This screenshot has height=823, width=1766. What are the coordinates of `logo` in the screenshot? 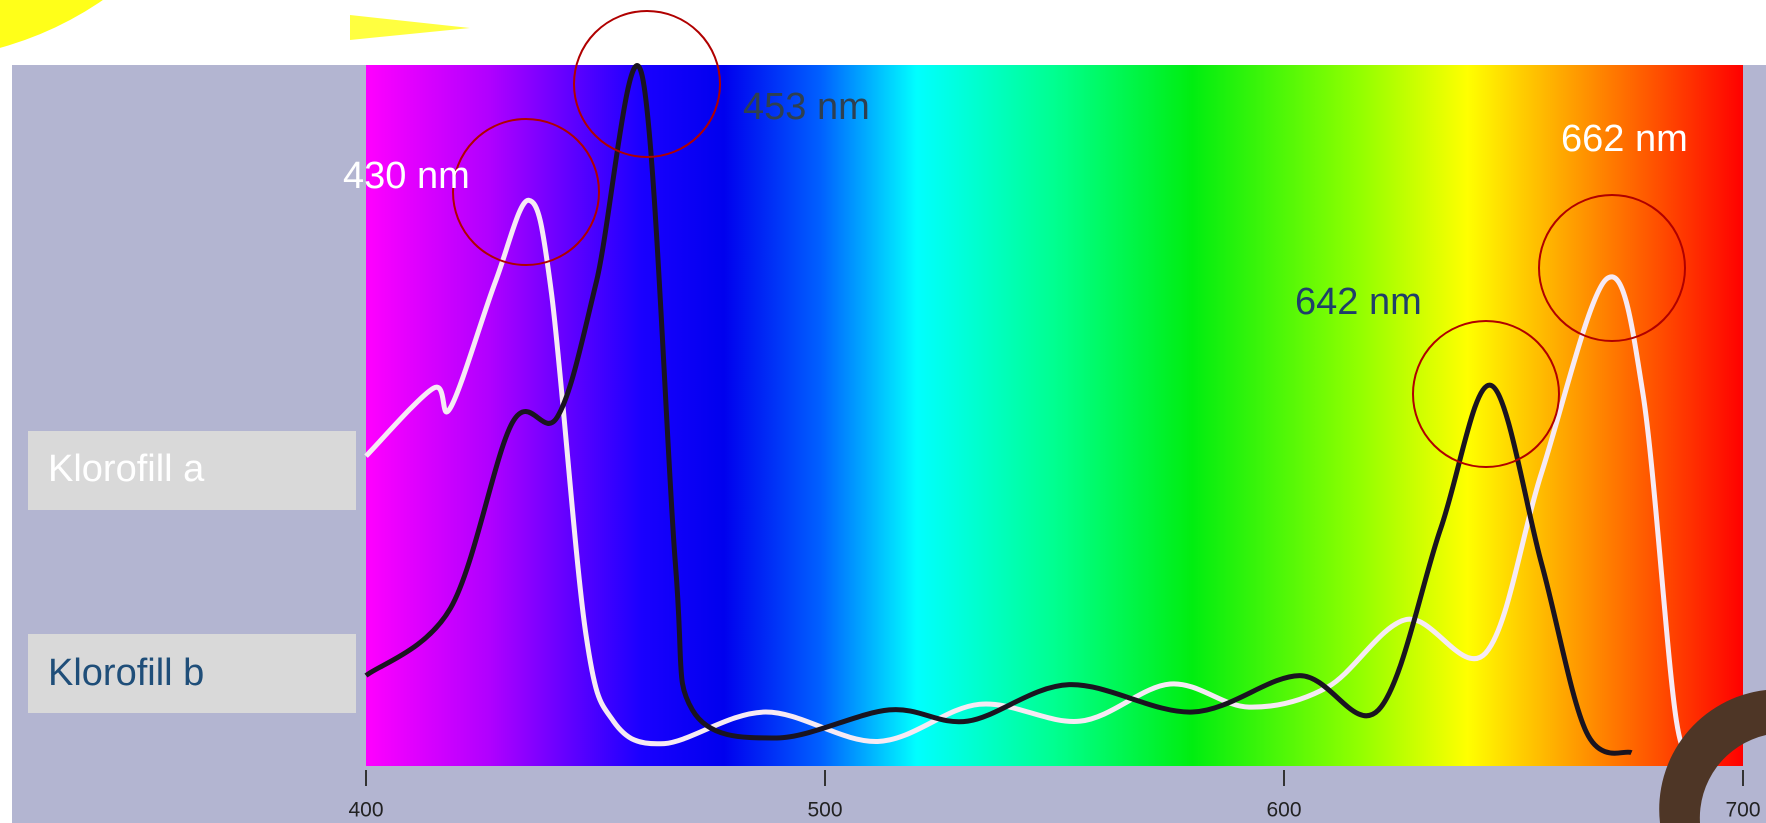 It's located at (1712, 756).